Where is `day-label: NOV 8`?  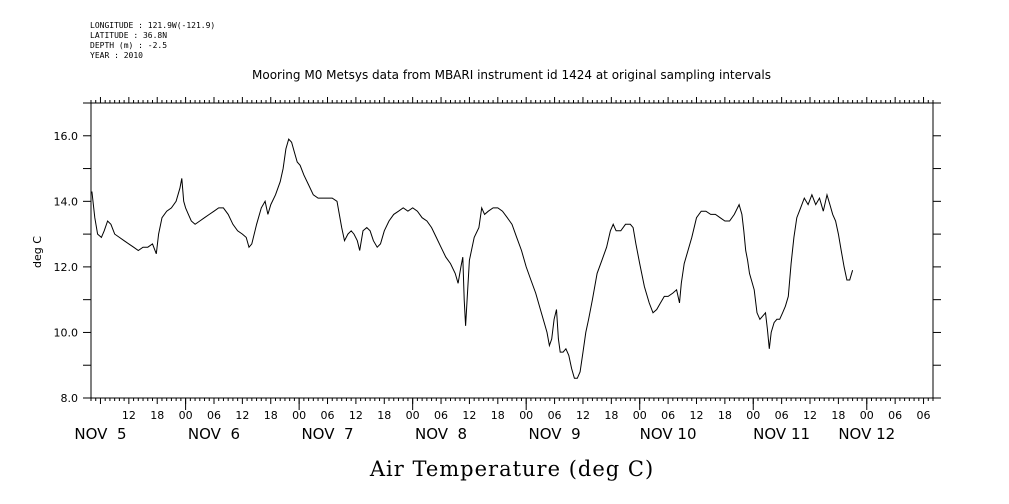
day-label: NOV 8 is located at coordinates (441, 434).